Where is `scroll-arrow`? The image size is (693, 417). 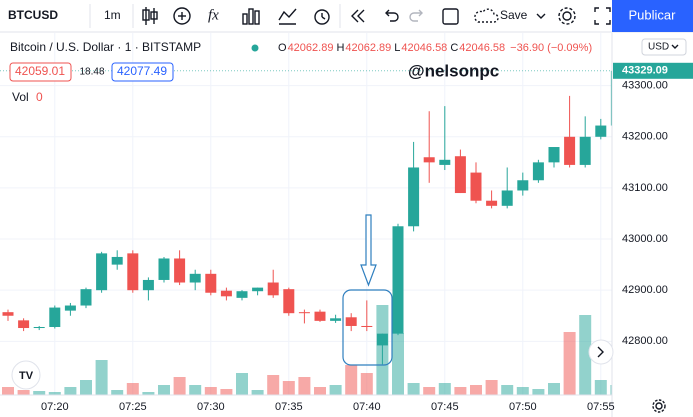
scroll-arrow is located at coordinates (600, 352).